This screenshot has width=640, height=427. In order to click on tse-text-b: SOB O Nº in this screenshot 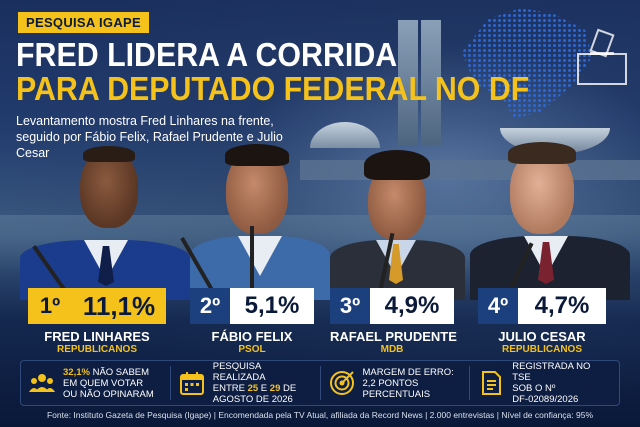, I will do `click(534, 388)`.